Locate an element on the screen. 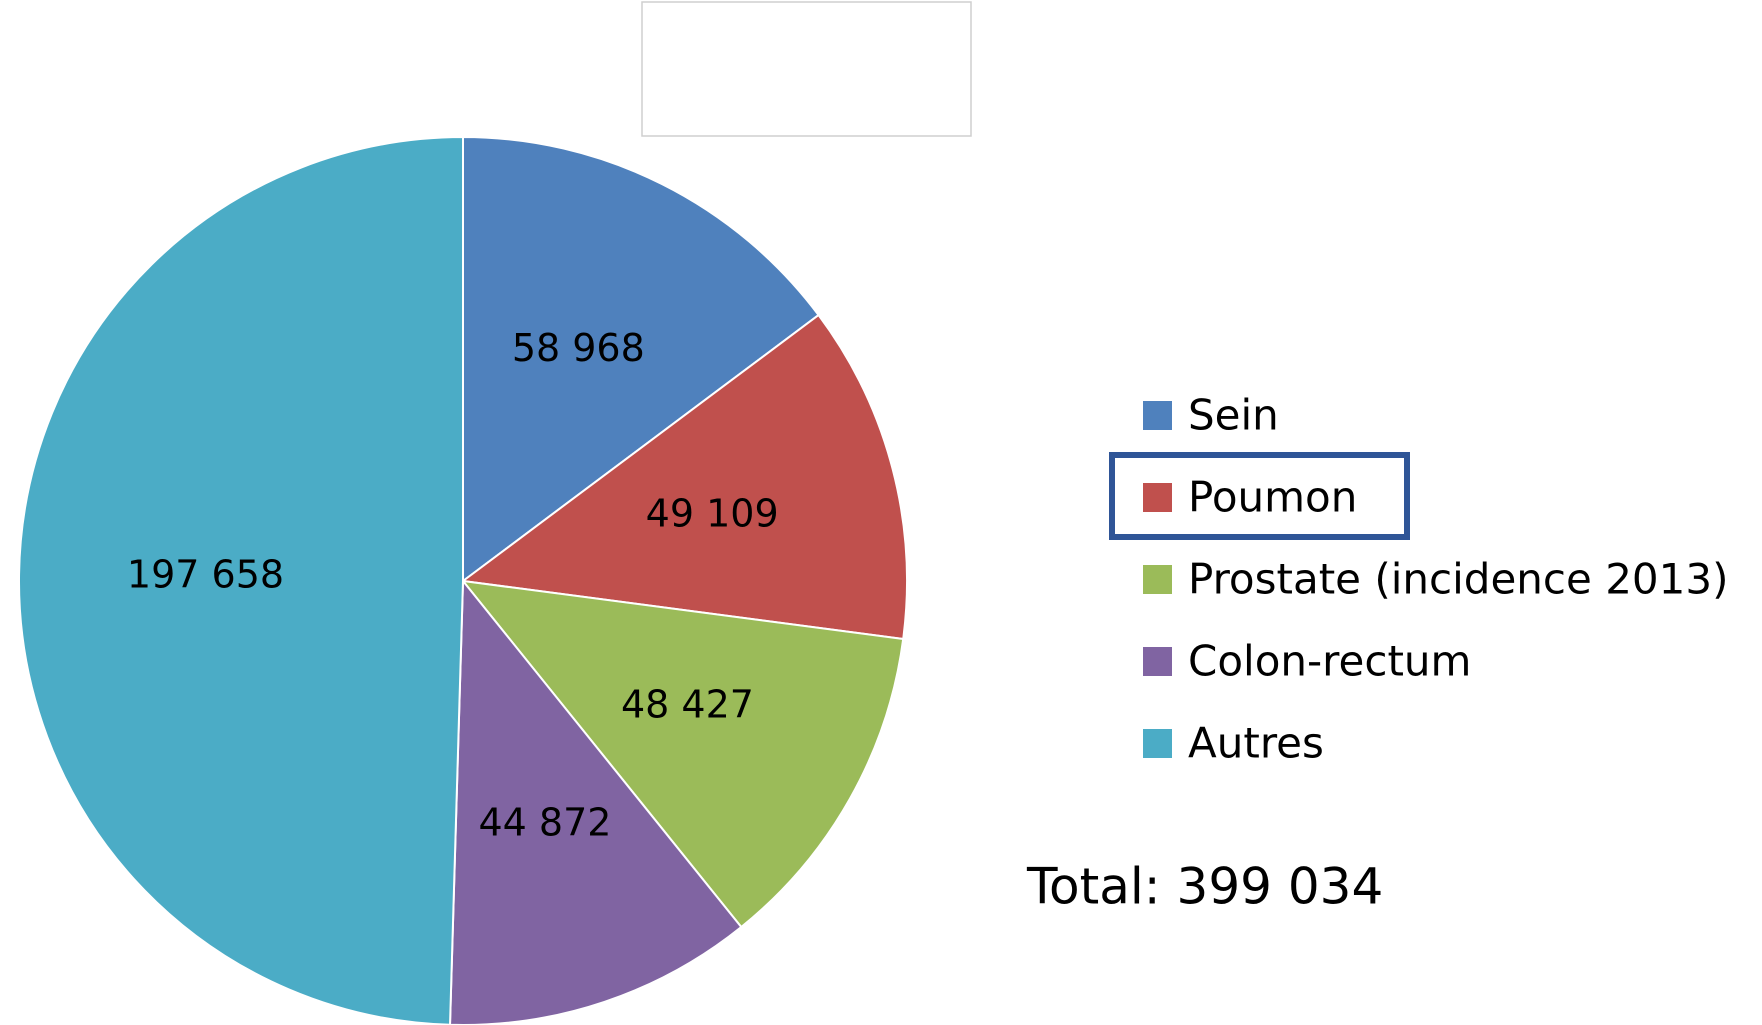  empty-box is located at coordinates (806, 69).